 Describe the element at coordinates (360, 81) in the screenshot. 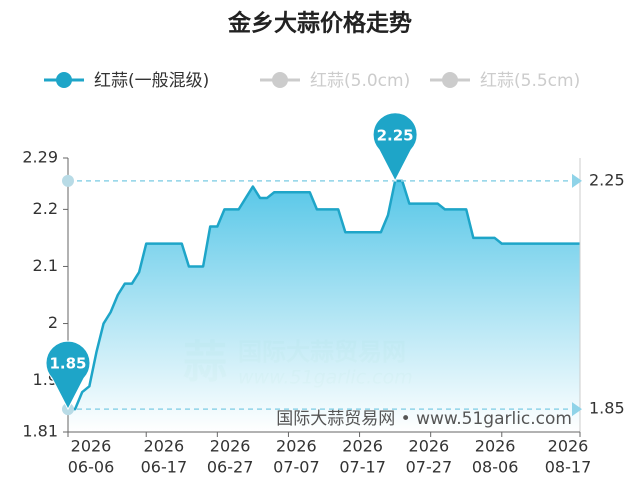

I see `legend-label: 红蒜(5.0cm)` at that location.